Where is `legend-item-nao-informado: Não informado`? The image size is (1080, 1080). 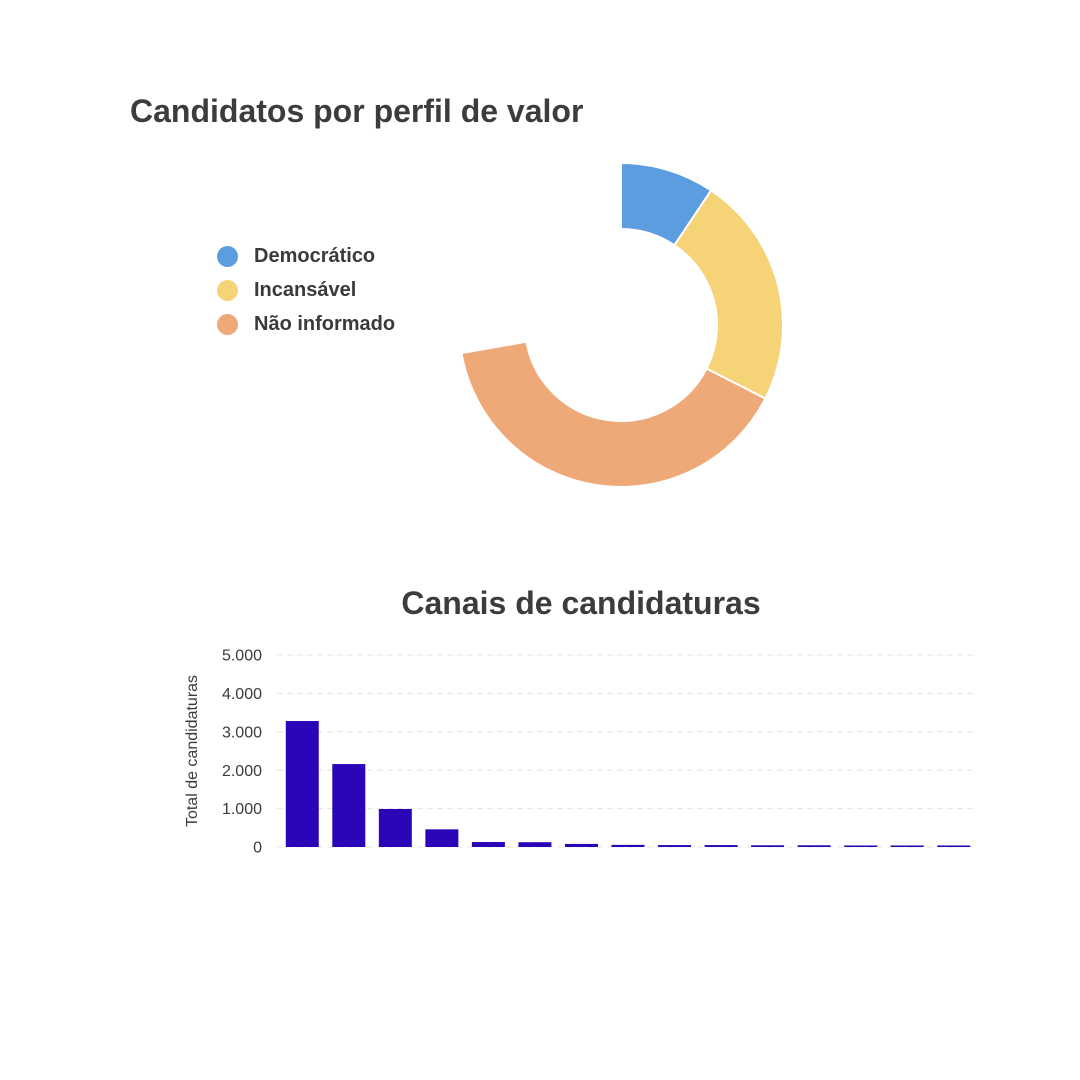
legend-item-nao-informado: Não informado is located at coordinates (306, 324).